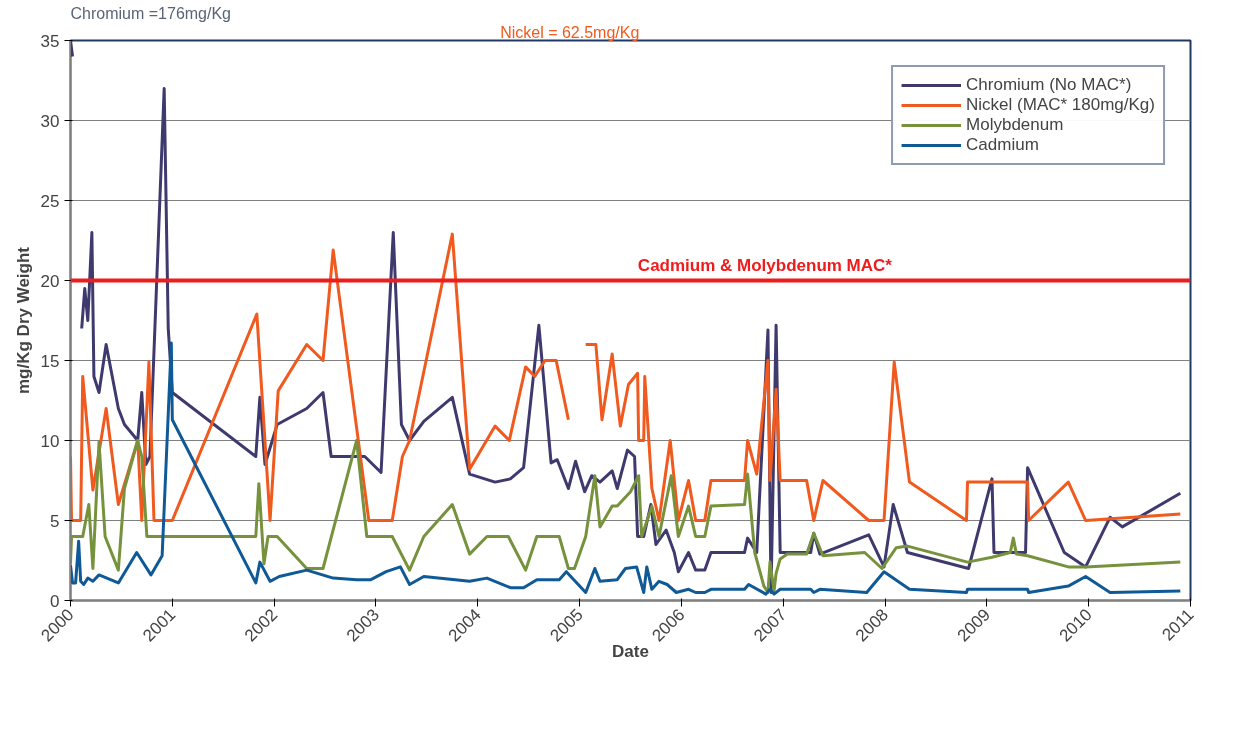 This screenshot has height=734, width=1249. I want to click on y-tick-label: 35, so click(50, 41).